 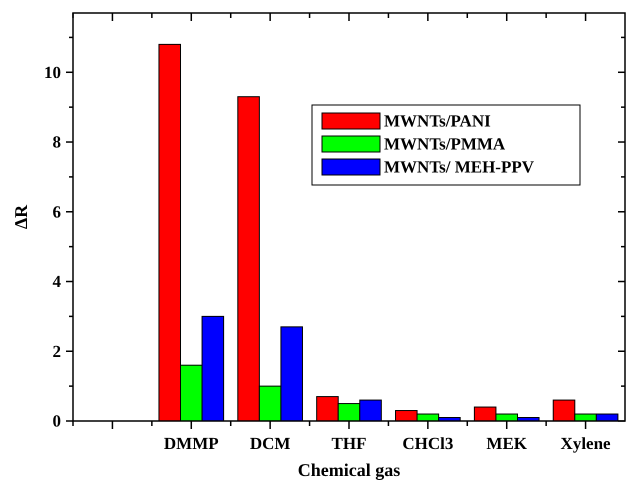 What do you see at coordinates (57, 282) in the screenshot?
I see `y-tick-label: 4` at bounding box center [57, 282].